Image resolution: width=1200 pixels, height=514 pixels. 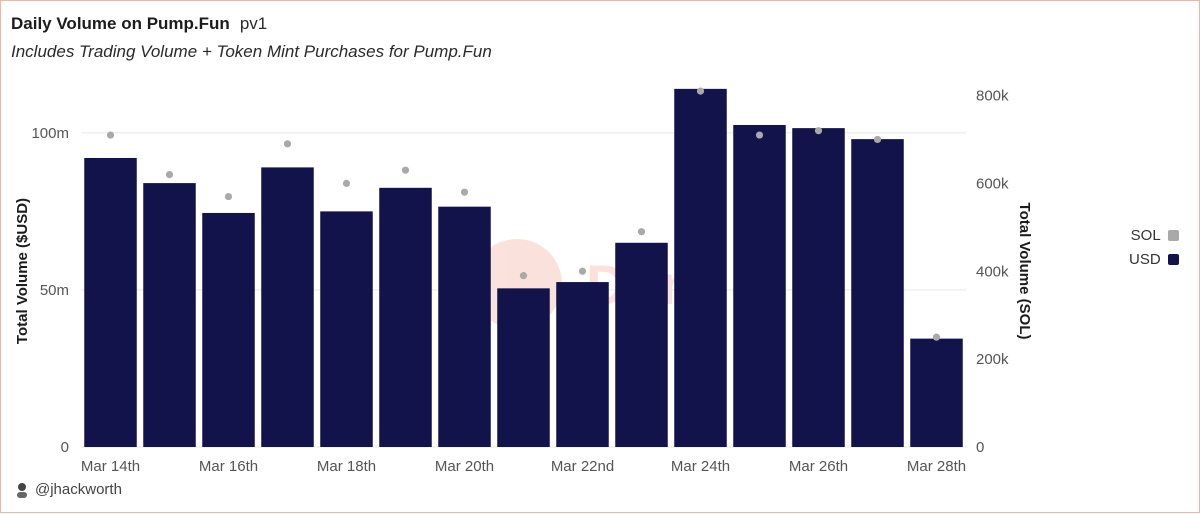 I want to click on legend: SOL USD, so click(x=1154, y=247).